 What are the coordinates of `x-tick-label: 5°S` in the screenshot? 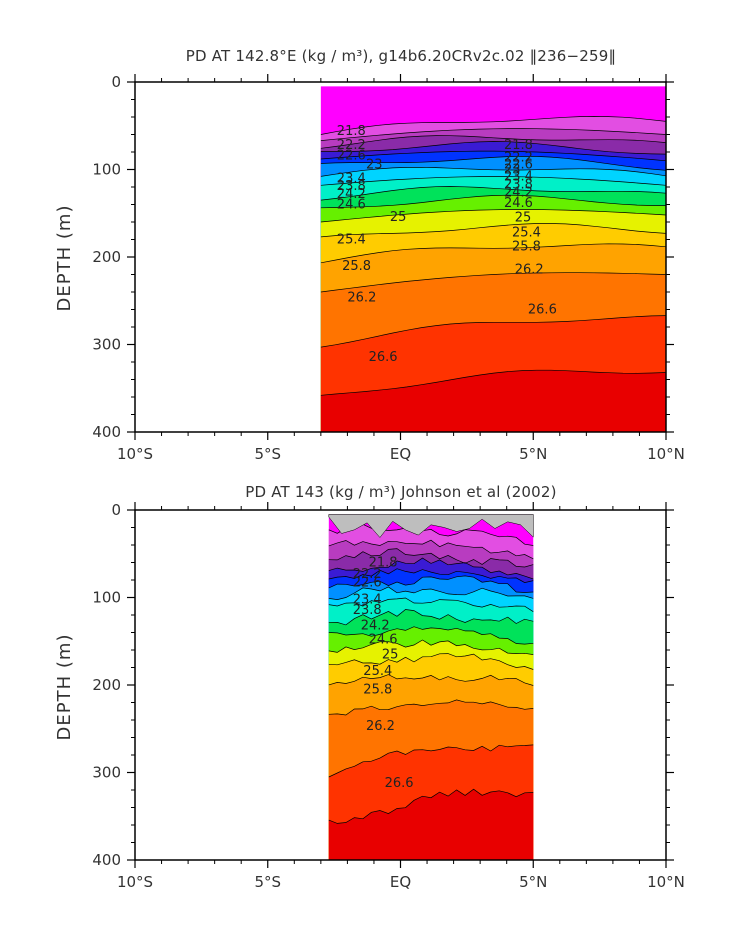 It's located at (267, 454).